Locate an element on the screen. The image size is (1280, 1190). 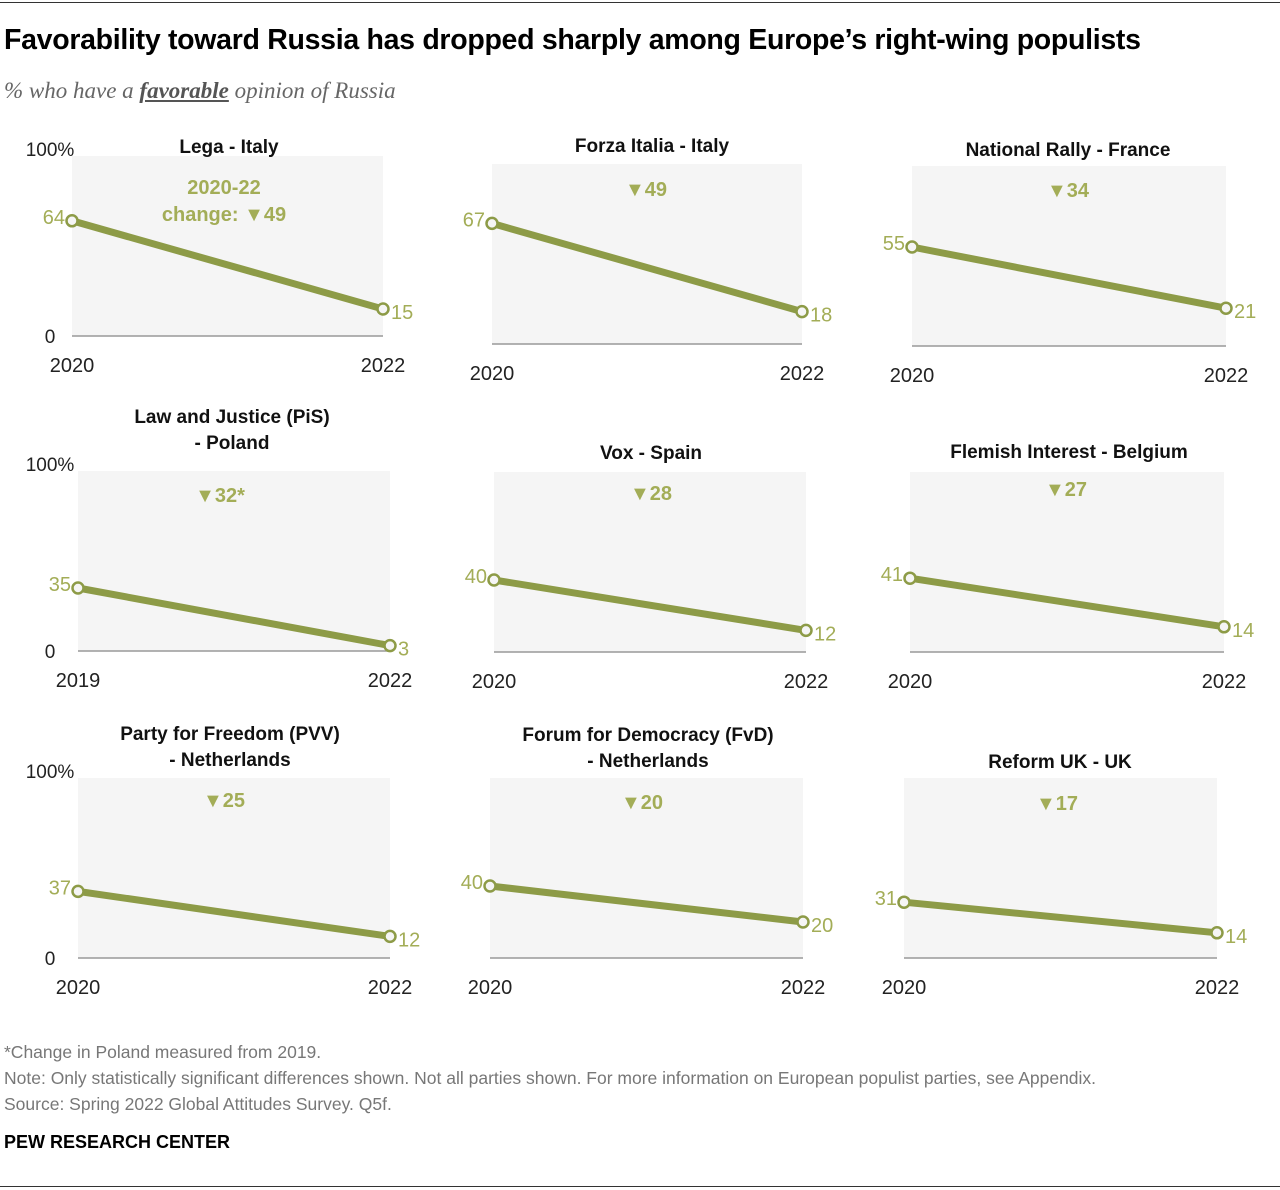
y-tick-label: 100% is located at coordinates (50, 772).